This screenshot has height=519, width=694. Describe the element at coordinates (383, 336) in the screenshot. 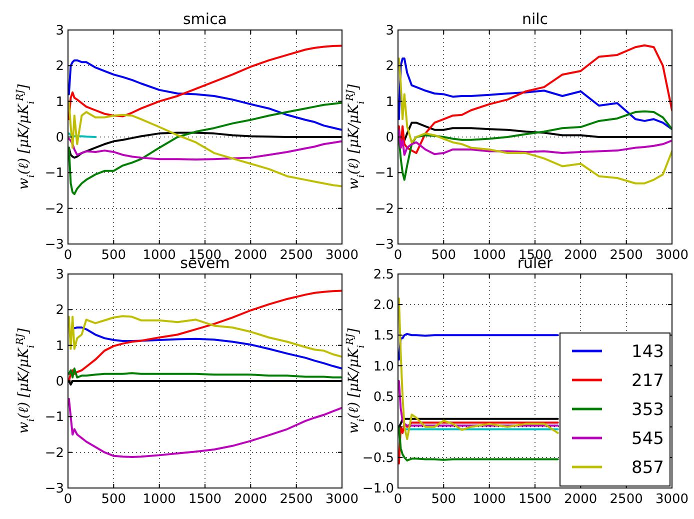

I see `y-tick-label: 1.5` at that location.